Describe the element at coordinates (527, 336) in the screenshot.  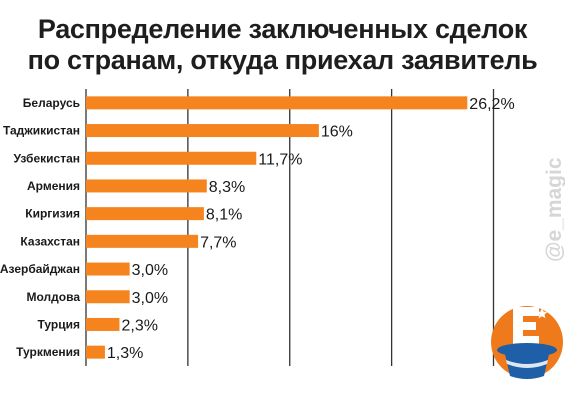
I see `magic-hat-logo-icon` at that location.